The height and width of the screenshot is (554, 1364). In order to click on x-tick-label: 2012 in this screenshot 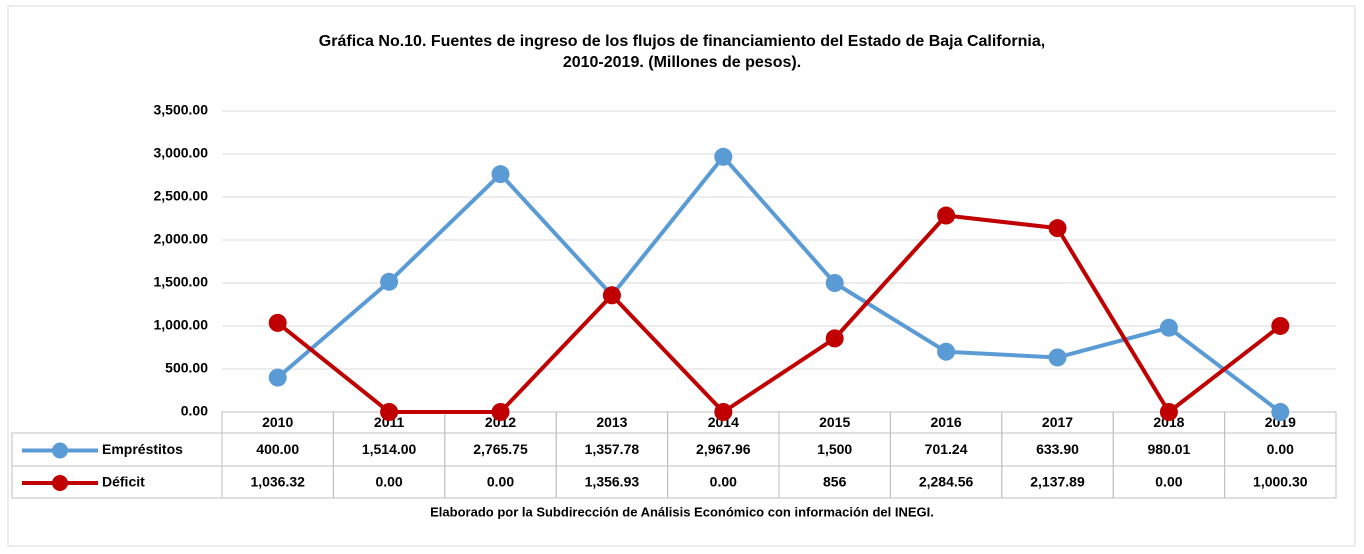, I will do `click(500, 422)`.